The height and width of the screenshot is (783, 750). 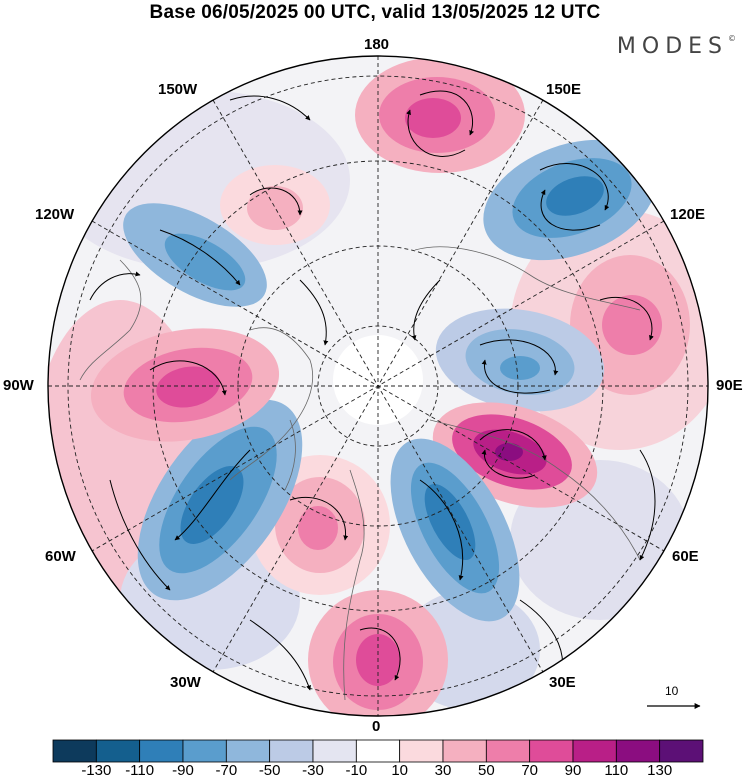 What do you see at coordinates (183, 770) in the screenshot?
I see `colorbar-tick-label: -90` at bounding box center [183, 770].